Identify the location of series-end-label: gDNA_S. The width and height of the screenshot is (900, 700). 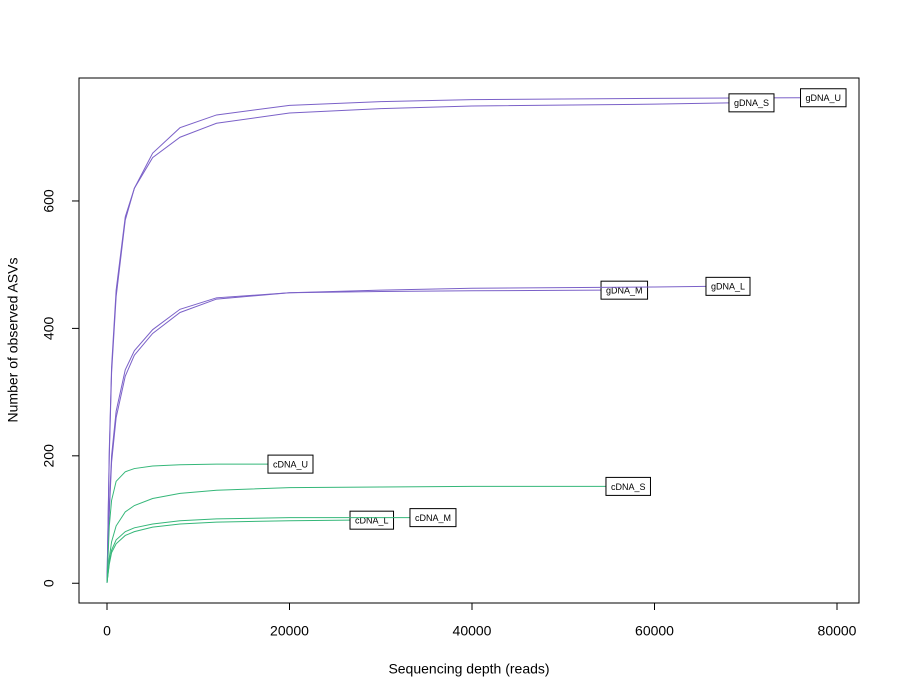
(751, 103).